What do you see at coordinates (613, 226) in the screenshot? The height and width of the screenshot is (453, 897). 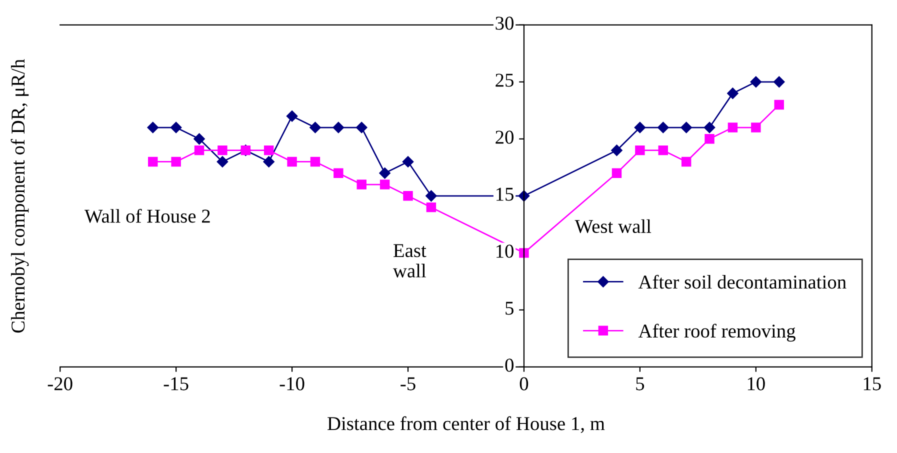 I see `annotation: West wall` at bounding box center [613, 226].